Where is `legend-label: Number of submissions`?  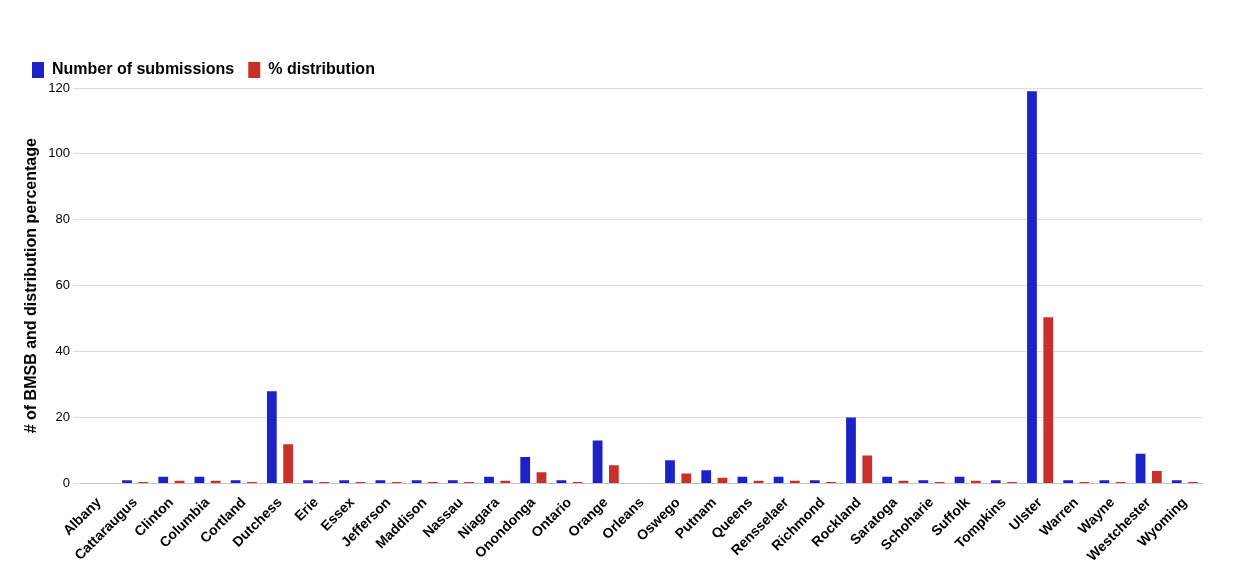
legend-label: Number of submissions is located at coordinates (143, 69).